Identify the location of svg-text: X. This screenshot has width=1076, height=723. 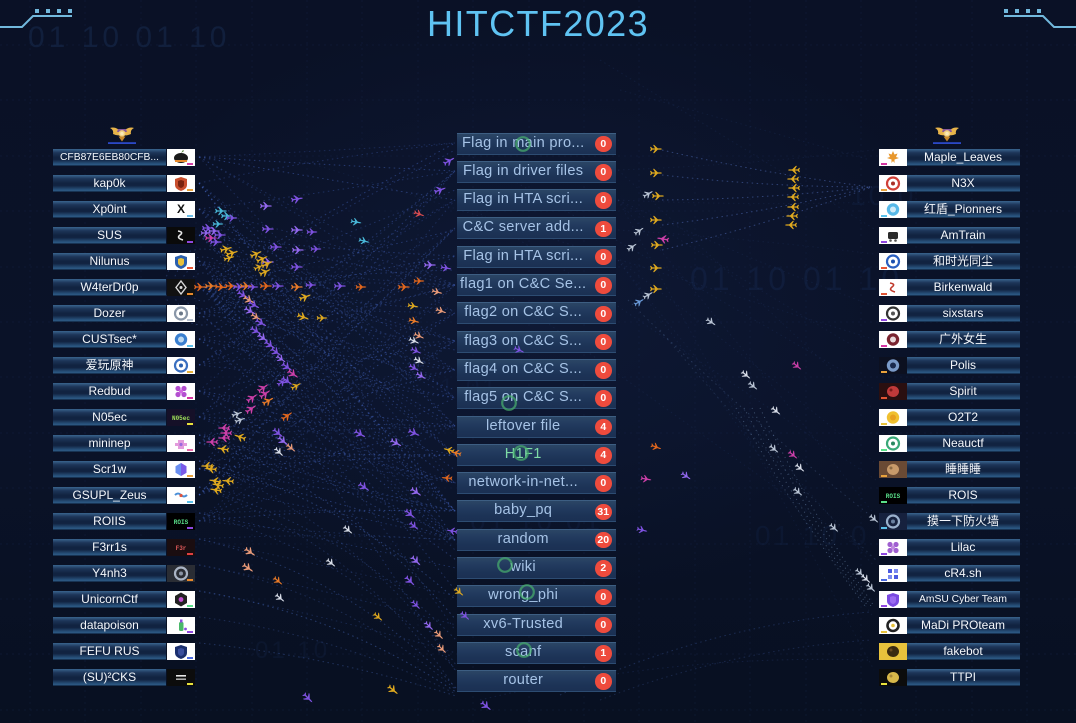
(180, 209).